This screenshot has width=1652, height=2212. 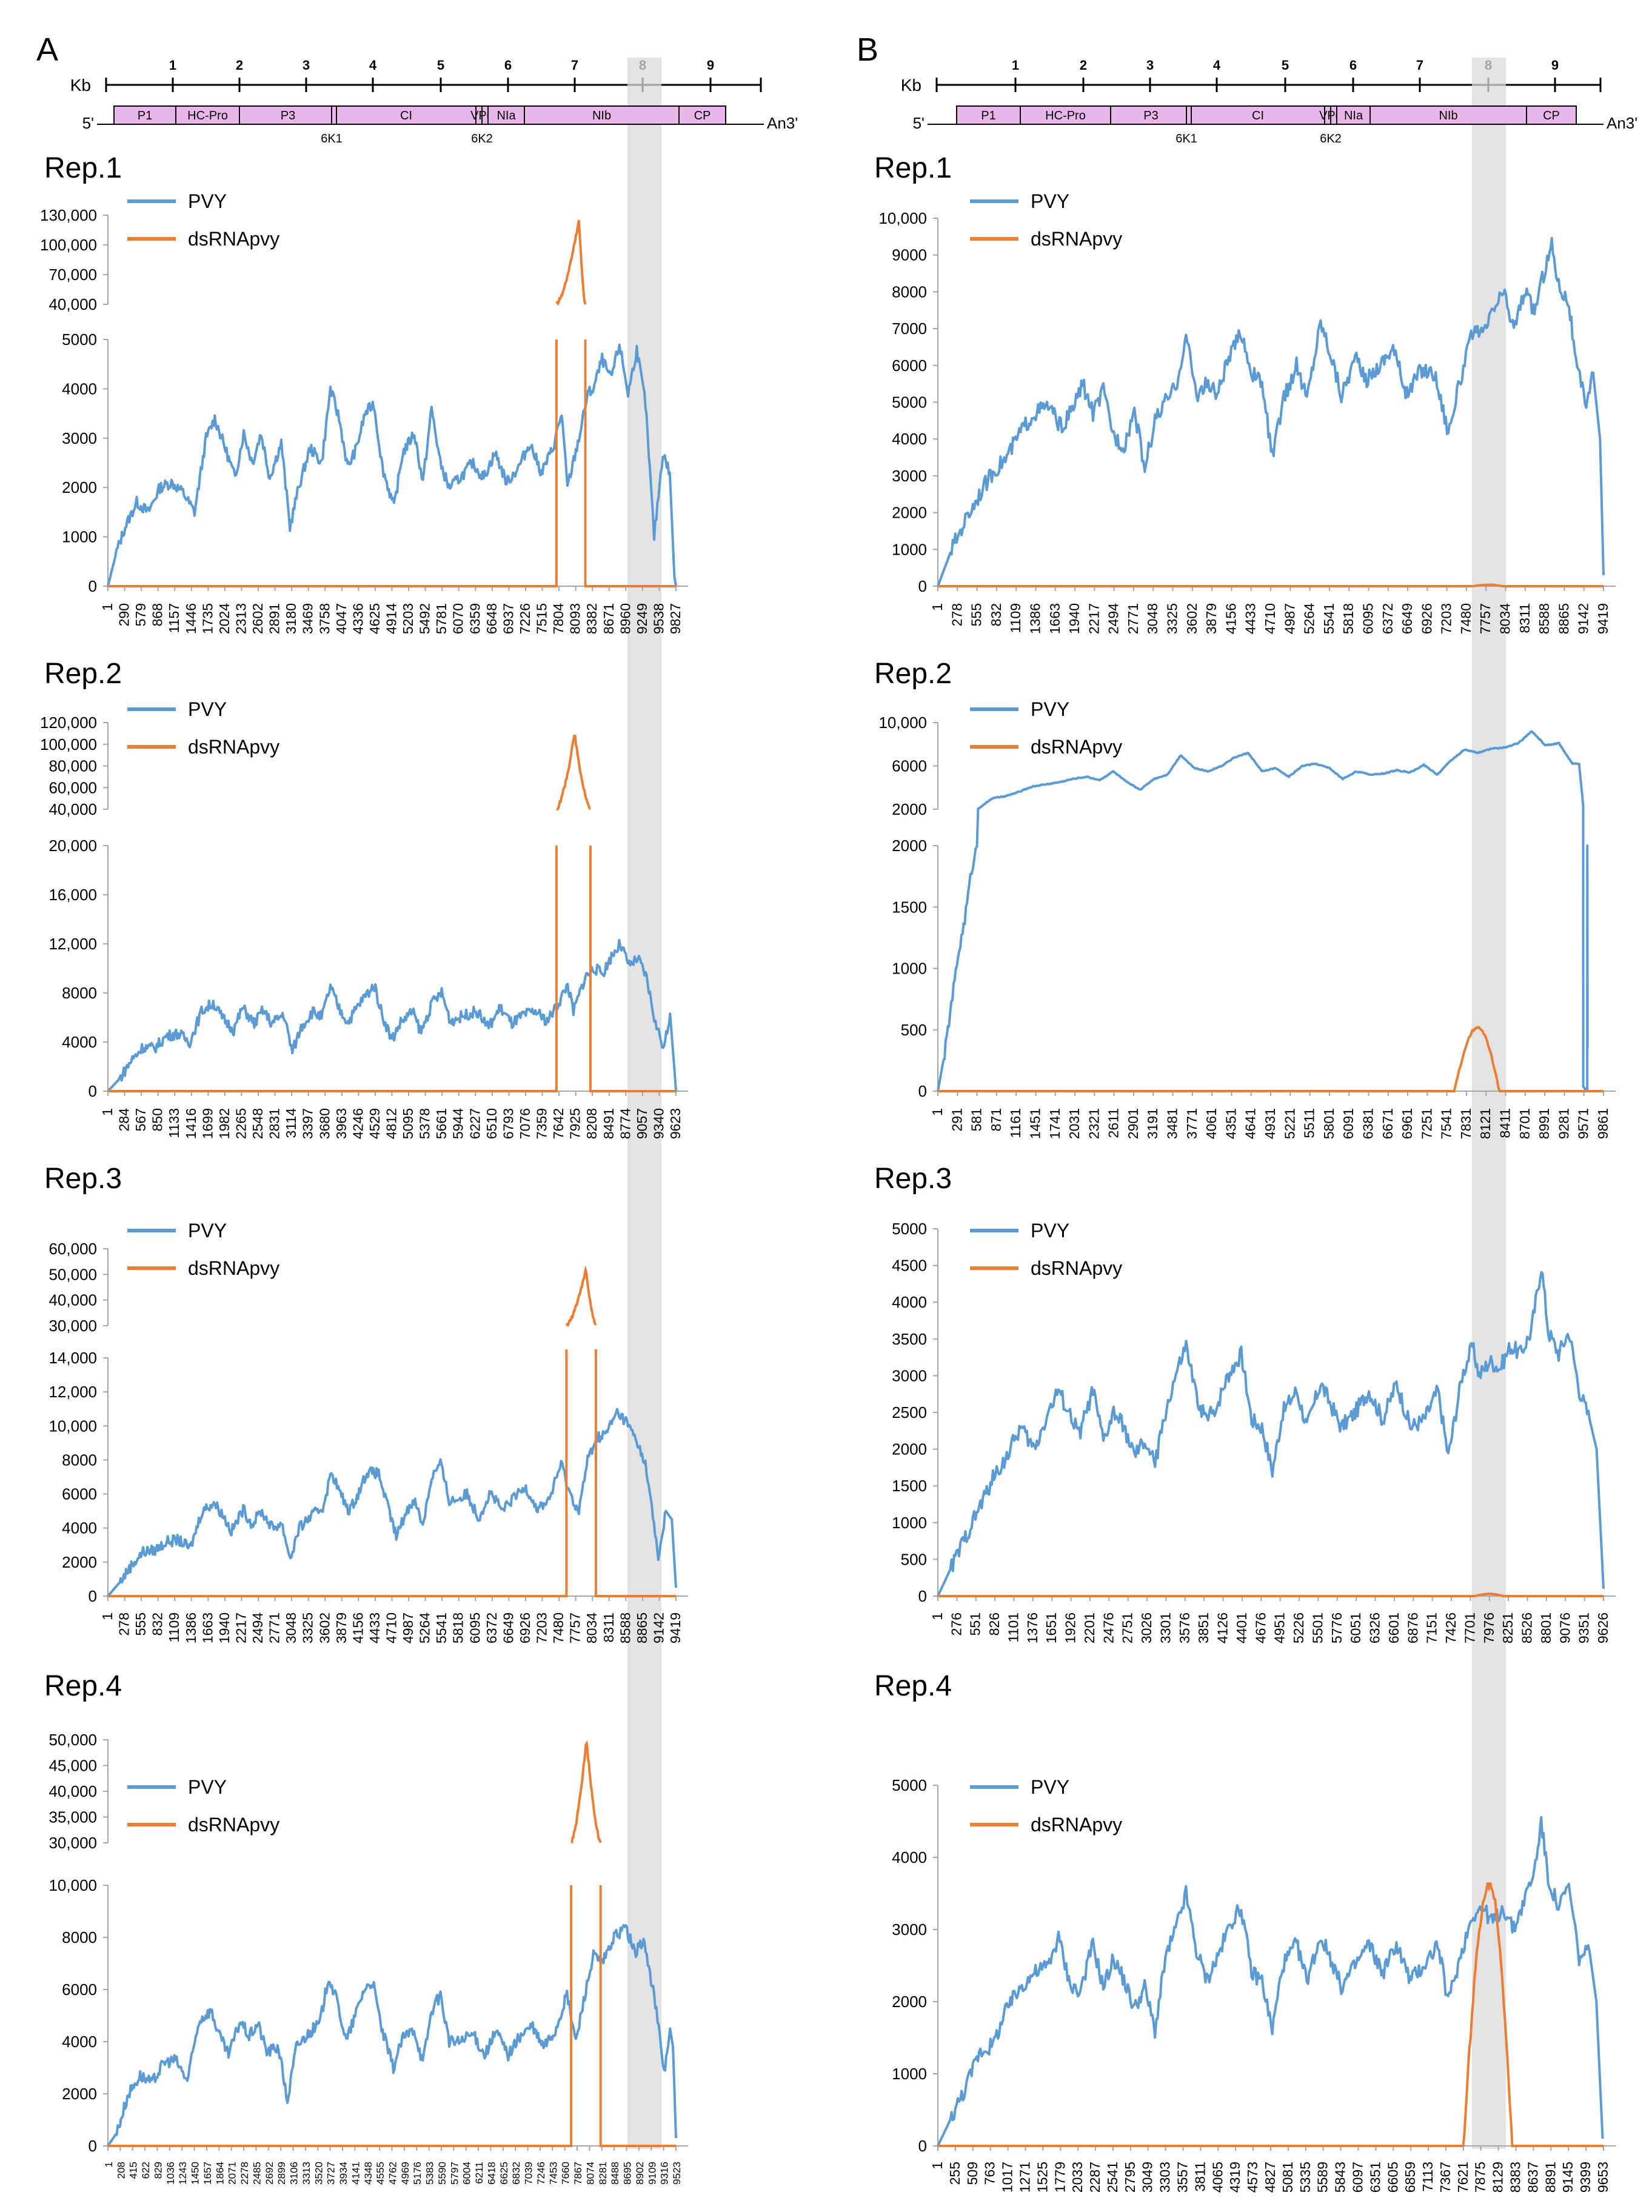 What do you see at coordinates (291, 619) in the screenshot?
I see `x-tick-label-a-rep1: 3180` at bounding box center [291, 619].